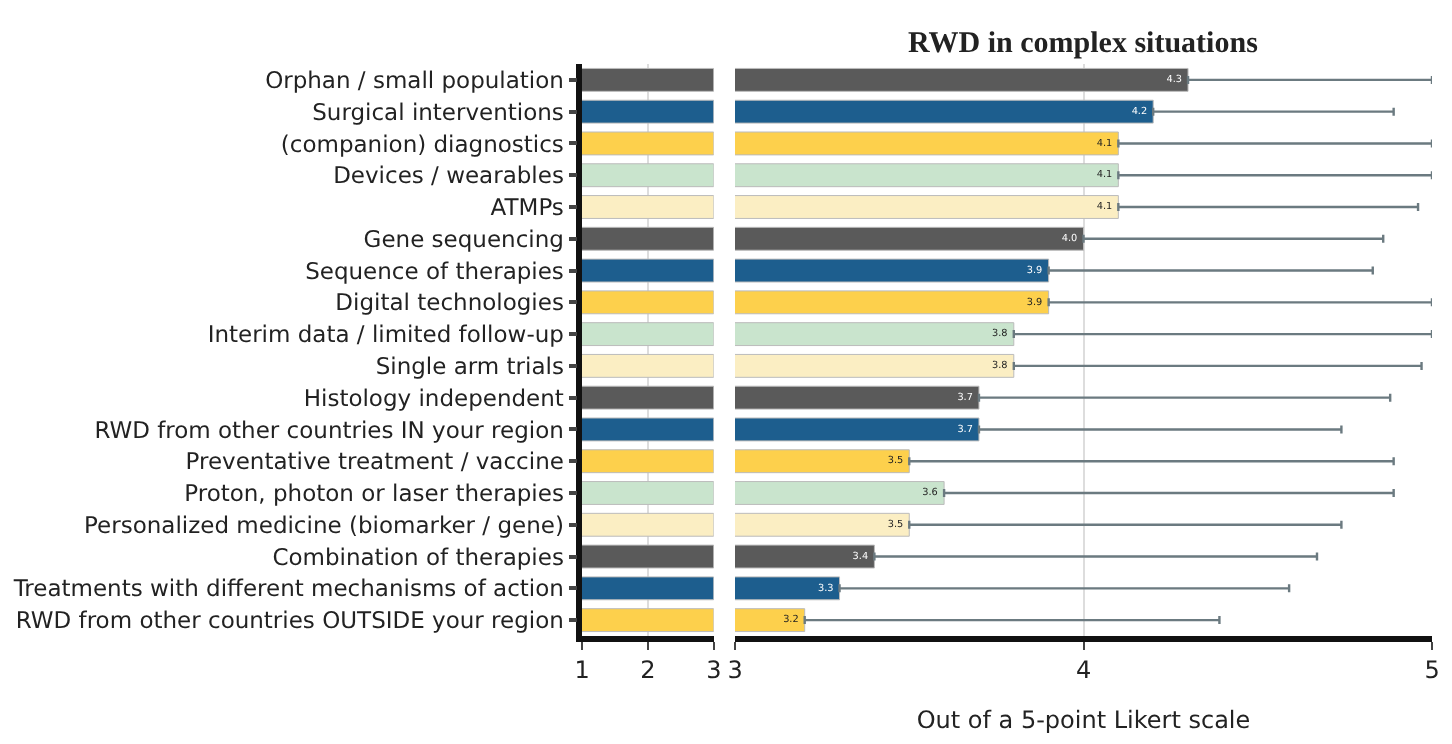 The image size is (1452, 744). I want to click on y-tick-label: RWD from other countries OUTSIDE your region, so click(289, 620).